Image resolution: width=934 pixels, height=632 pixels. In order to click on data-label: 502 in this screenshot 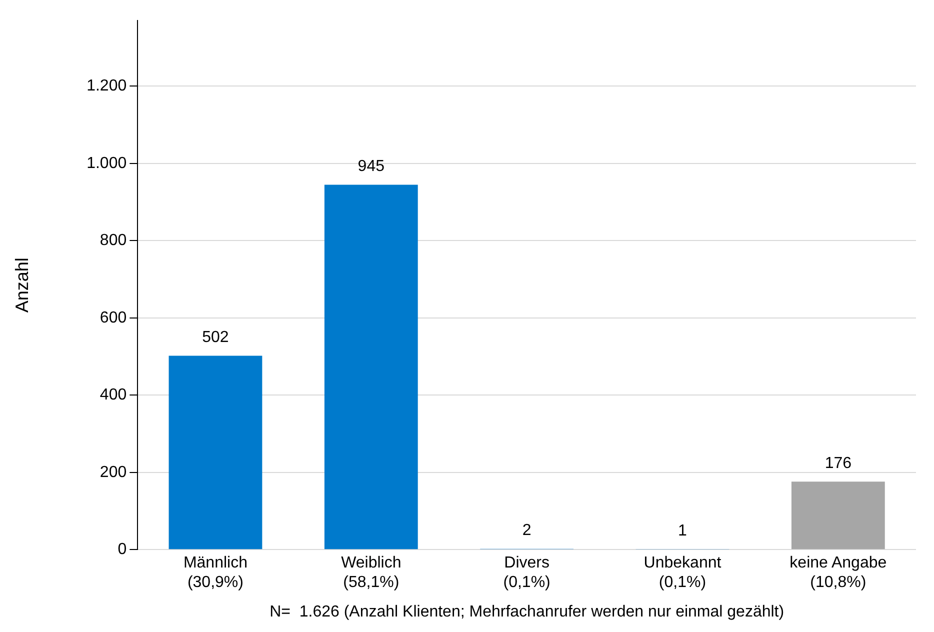, I will do `click(215, 337)`.